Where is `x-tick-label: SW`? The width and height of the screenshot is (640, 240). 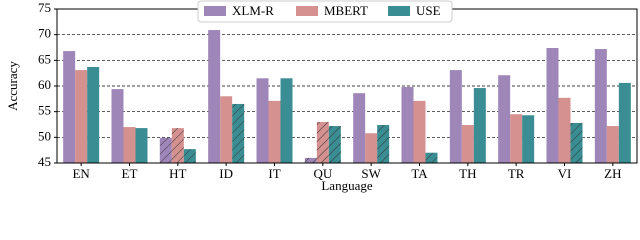 x-tick-label: SW is located at coordinates (371, 173).